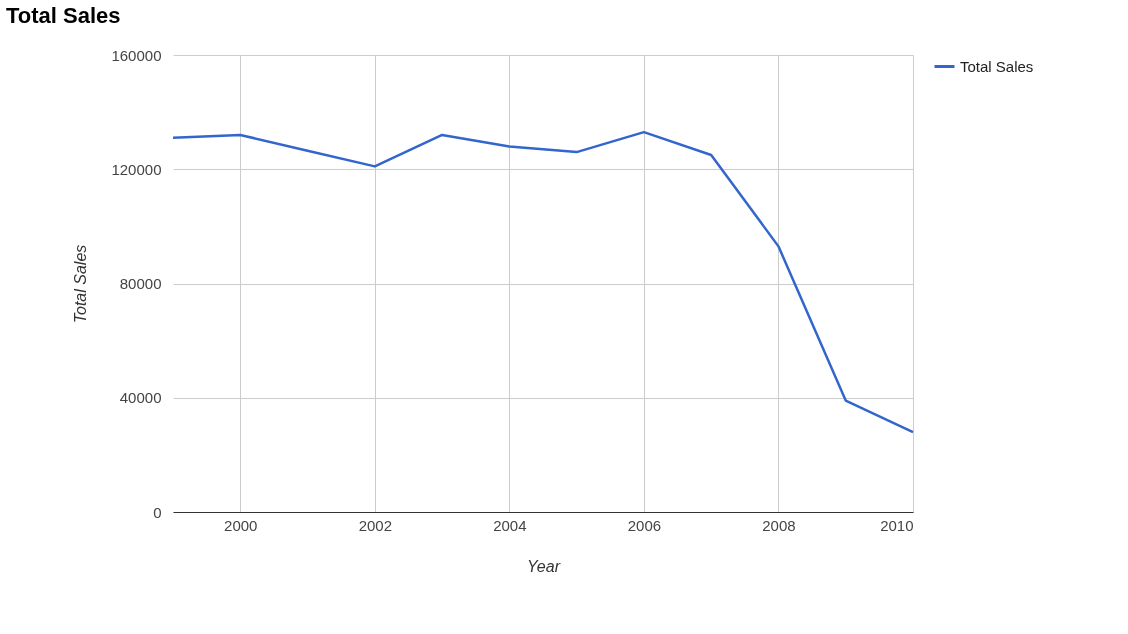  What do you see at coordinates (241, 525) in the screenshot?
I see `x-tick-label: 2000` at bounding box center [241, 525].